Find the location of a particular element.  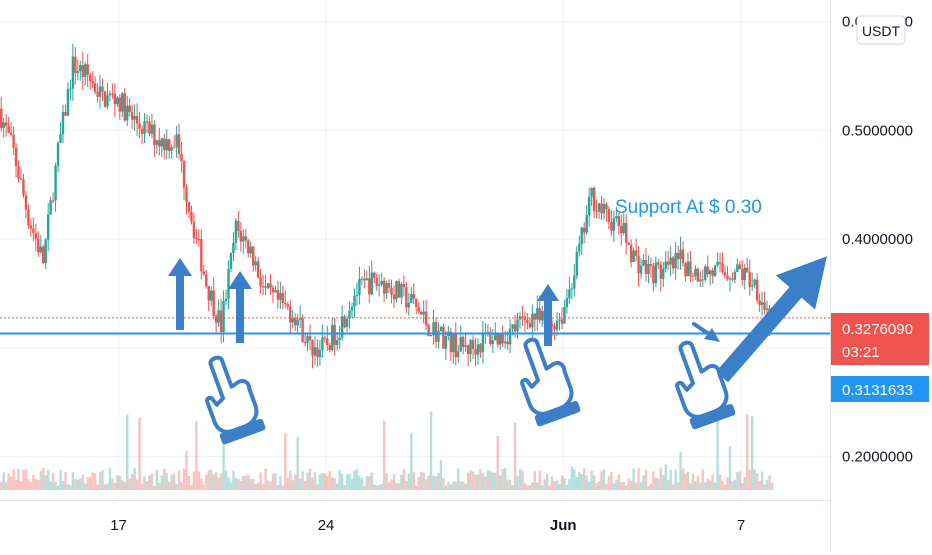

x-tick-label: 17 is located at coordinates (118, 525).